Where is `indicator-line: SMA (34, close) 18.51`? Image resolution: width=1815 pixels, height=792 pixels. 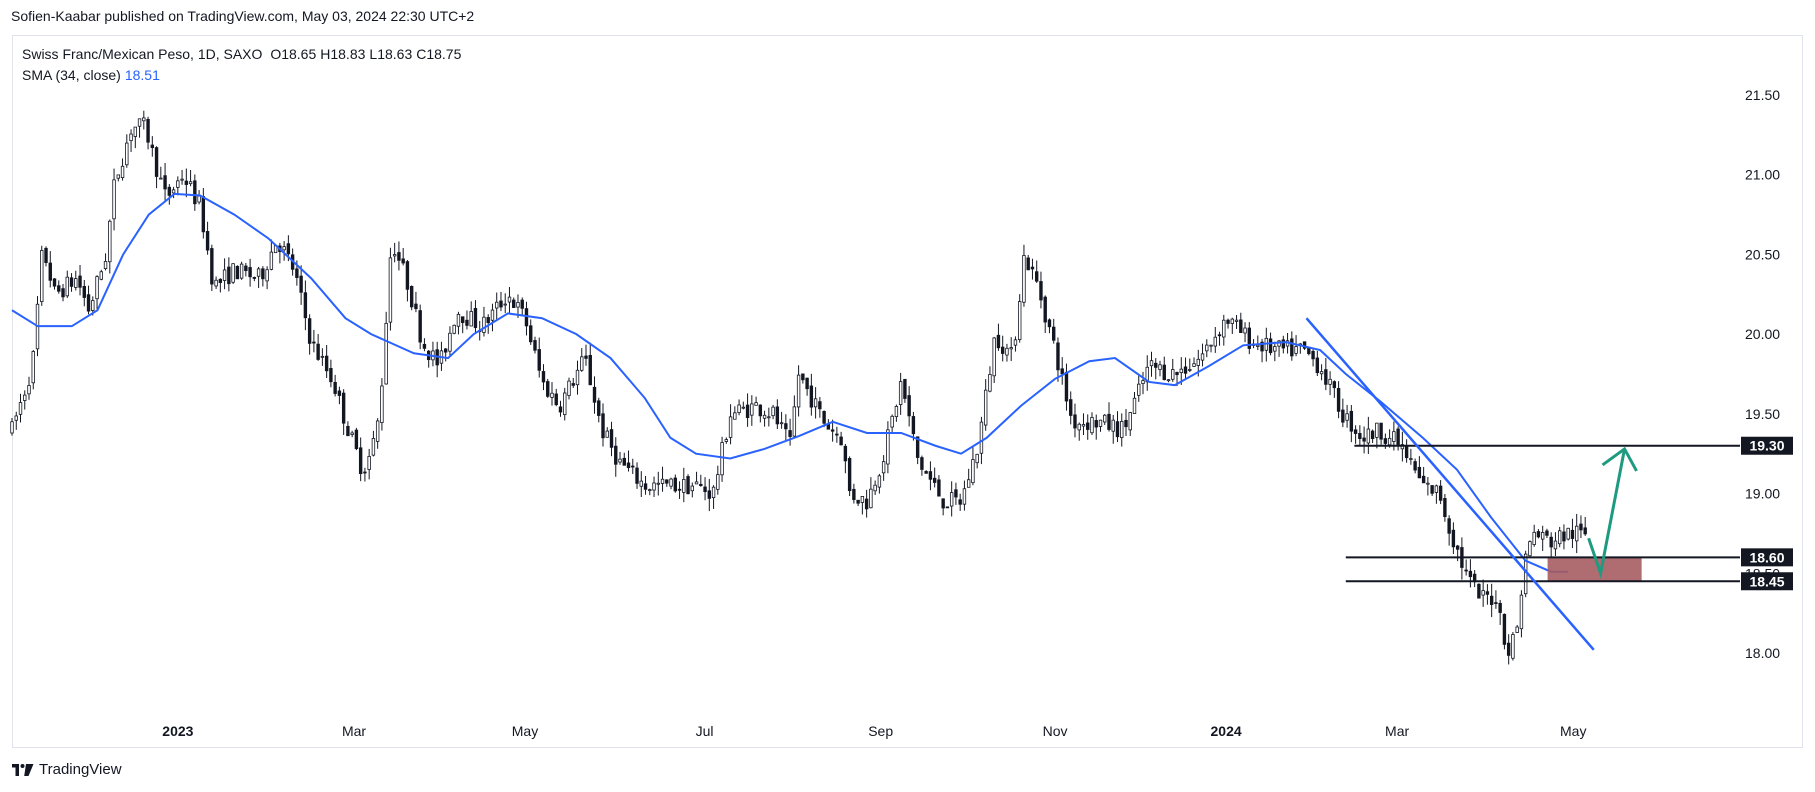
indicator-line: SMA (34, close) 18.51 is located at coordinates (241, 75).